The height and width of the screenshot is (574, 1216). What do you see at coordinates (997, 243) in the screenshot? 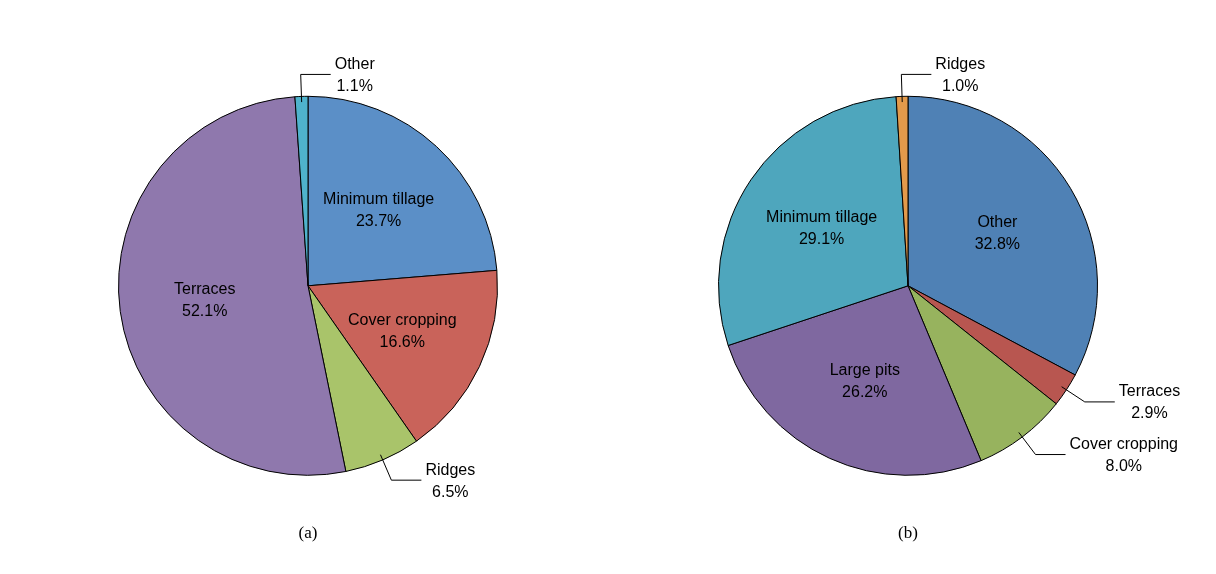
I see `data-label: 32.8%` at bounding box center [997, 243].